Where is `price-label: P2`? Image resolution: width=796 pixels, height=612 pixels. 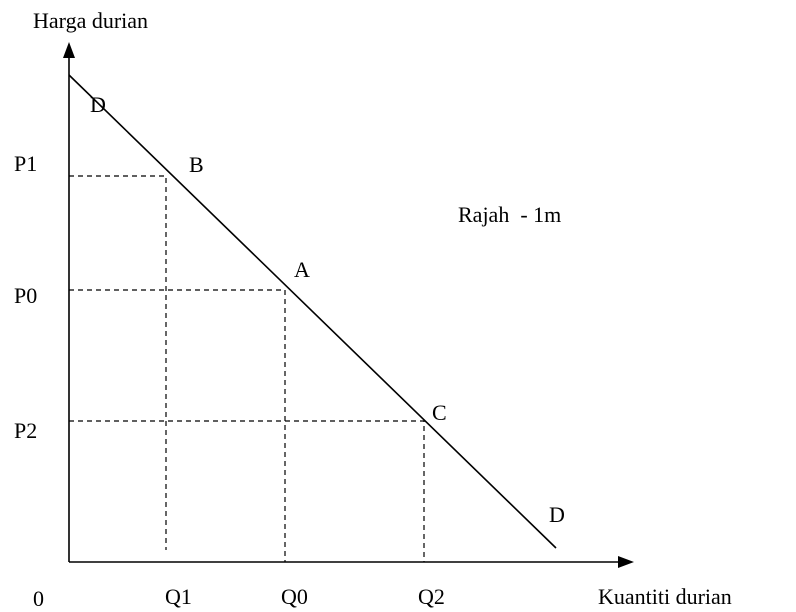
price-label: P2 is located at coordinates (25, 430).